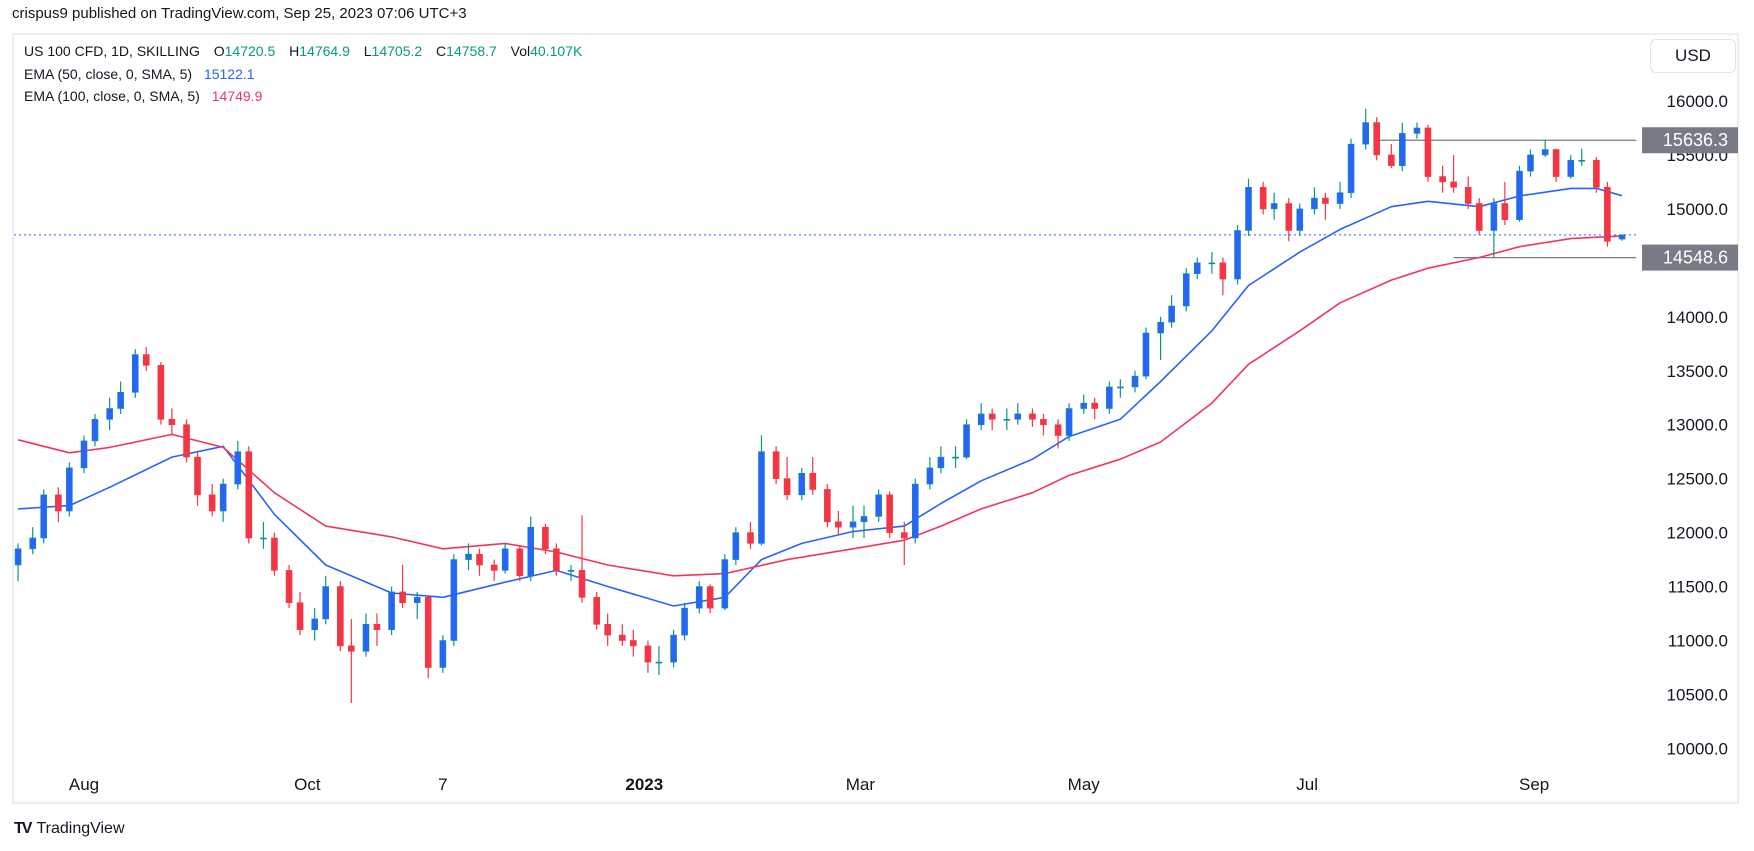 Image resolution: width=1754 pixels, height=851 pixels. What do you see at coordinates (307, 96) in the screenshot?
I see `legend-ema100-row: EMA (100, close, 0, SMA, 5) 14749.9` at bounding box center [307, 96].